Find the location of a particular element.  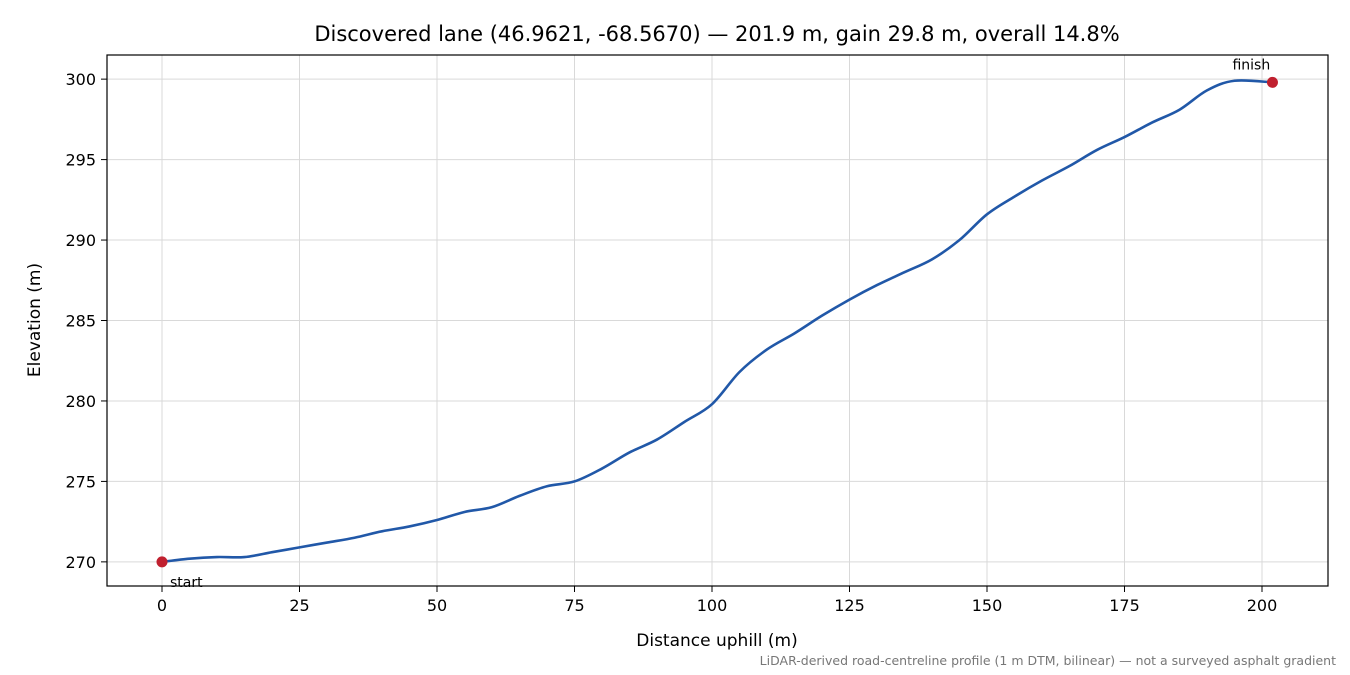

y-axis-label: Elevation (m) is located at coordinates (35, 320).